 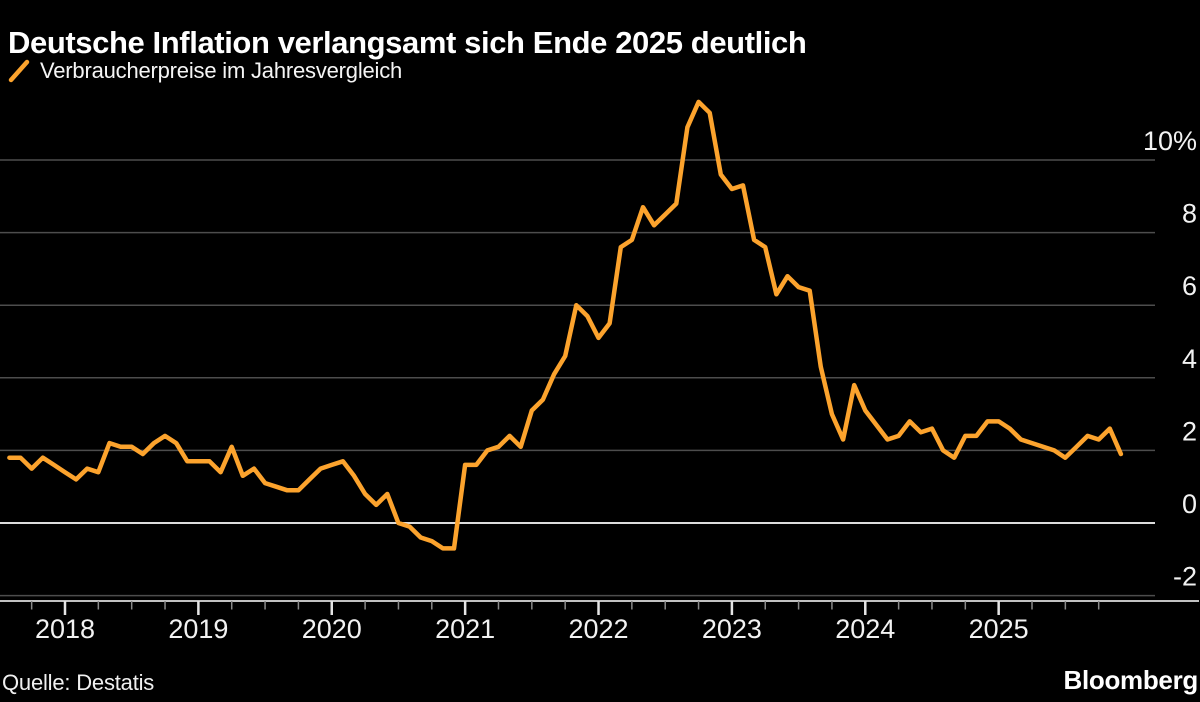 I want to click on y-axis-label: 10%, so click(x=1170, y=141).